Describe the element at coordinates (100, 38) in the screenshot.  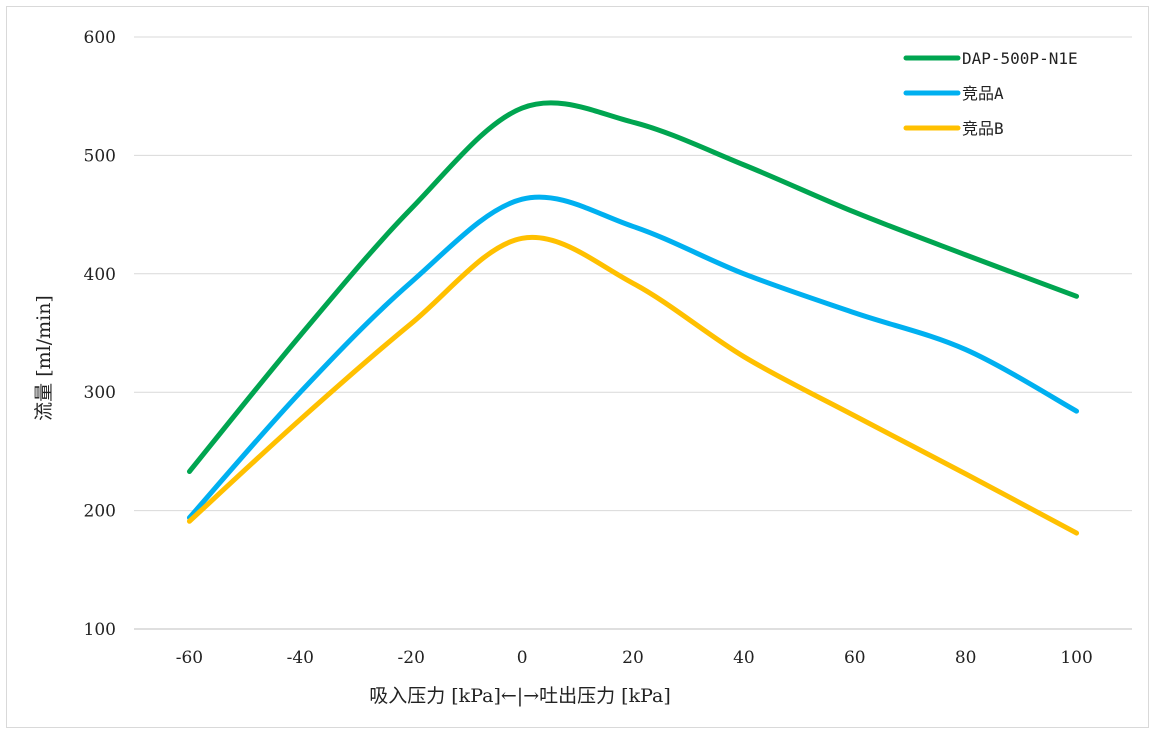
I see `y-tick-label: 600` at that location.